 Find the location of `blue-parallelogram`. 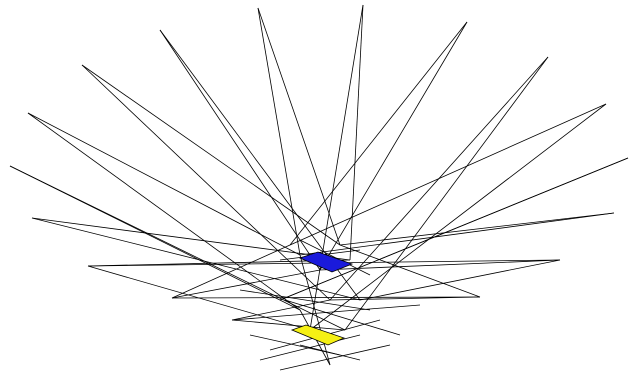

blue-parallelogram is located at coordinates (326, 262).